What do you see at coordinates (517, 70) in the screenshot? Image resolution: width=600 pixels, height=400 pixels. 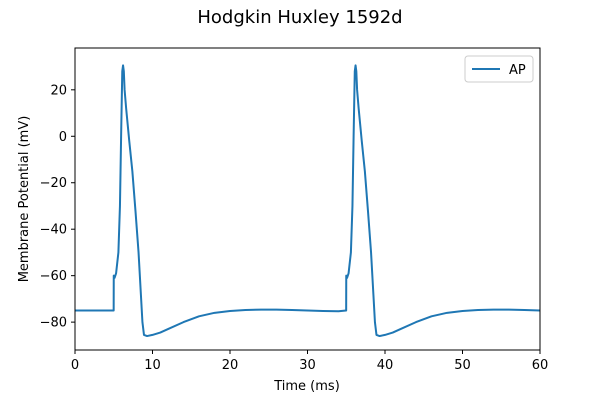 I see `legend-label: AP` at bounding box center [517, 70].